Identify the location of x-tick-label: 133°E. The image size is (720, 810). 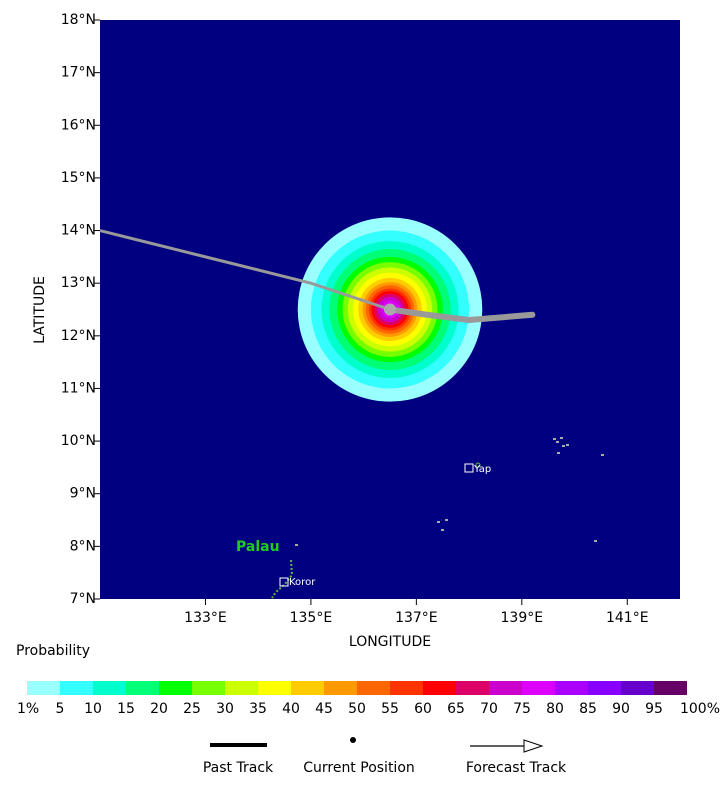
(205, 618).